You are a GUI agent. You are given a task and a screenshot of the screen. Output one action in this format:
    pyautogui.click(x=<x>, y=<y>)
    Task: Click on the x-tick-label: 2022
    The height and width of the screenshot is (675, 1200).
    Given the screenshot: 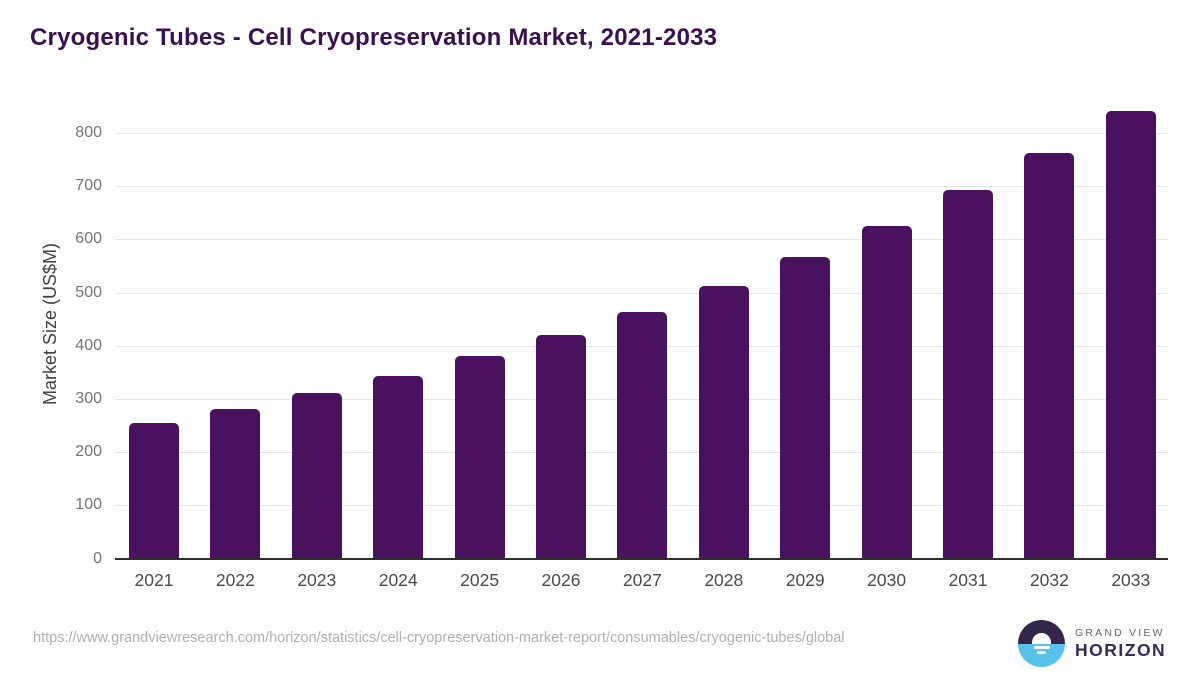 What is the action you would take?
    pyautogui.click(x=235, y=580)
    